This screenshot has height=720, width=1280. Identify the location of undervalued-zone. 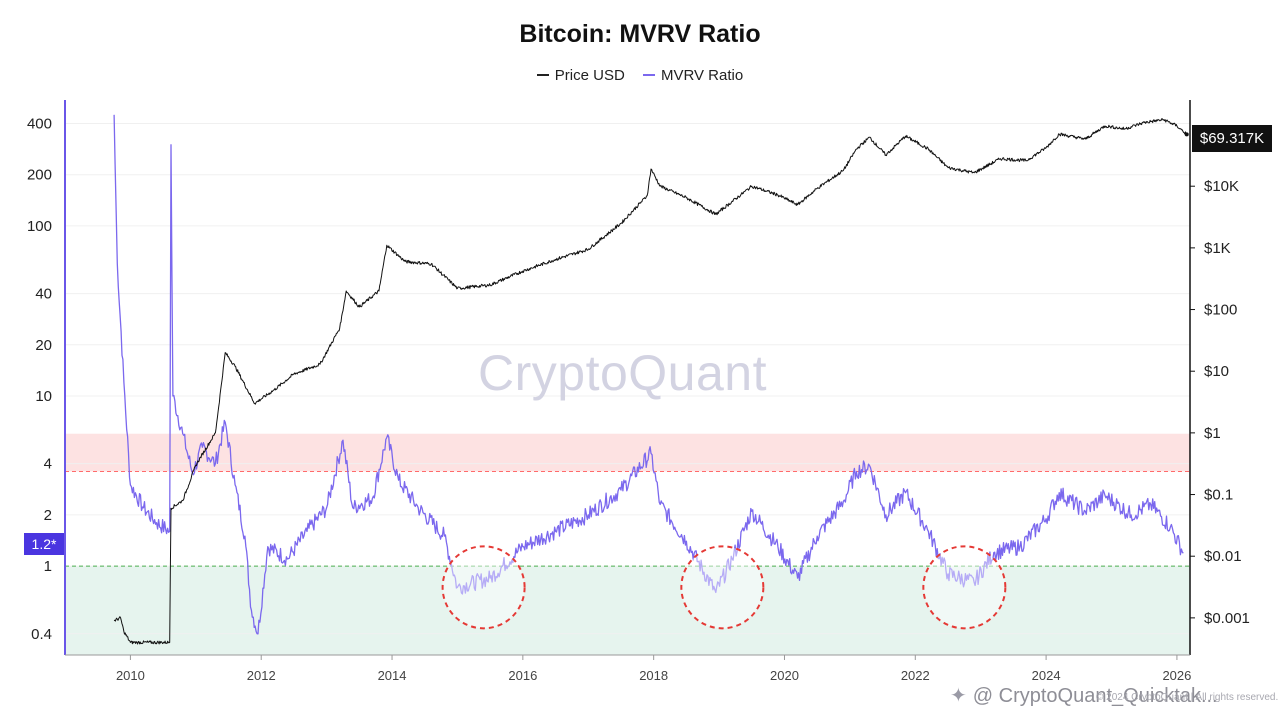
(627, 610).